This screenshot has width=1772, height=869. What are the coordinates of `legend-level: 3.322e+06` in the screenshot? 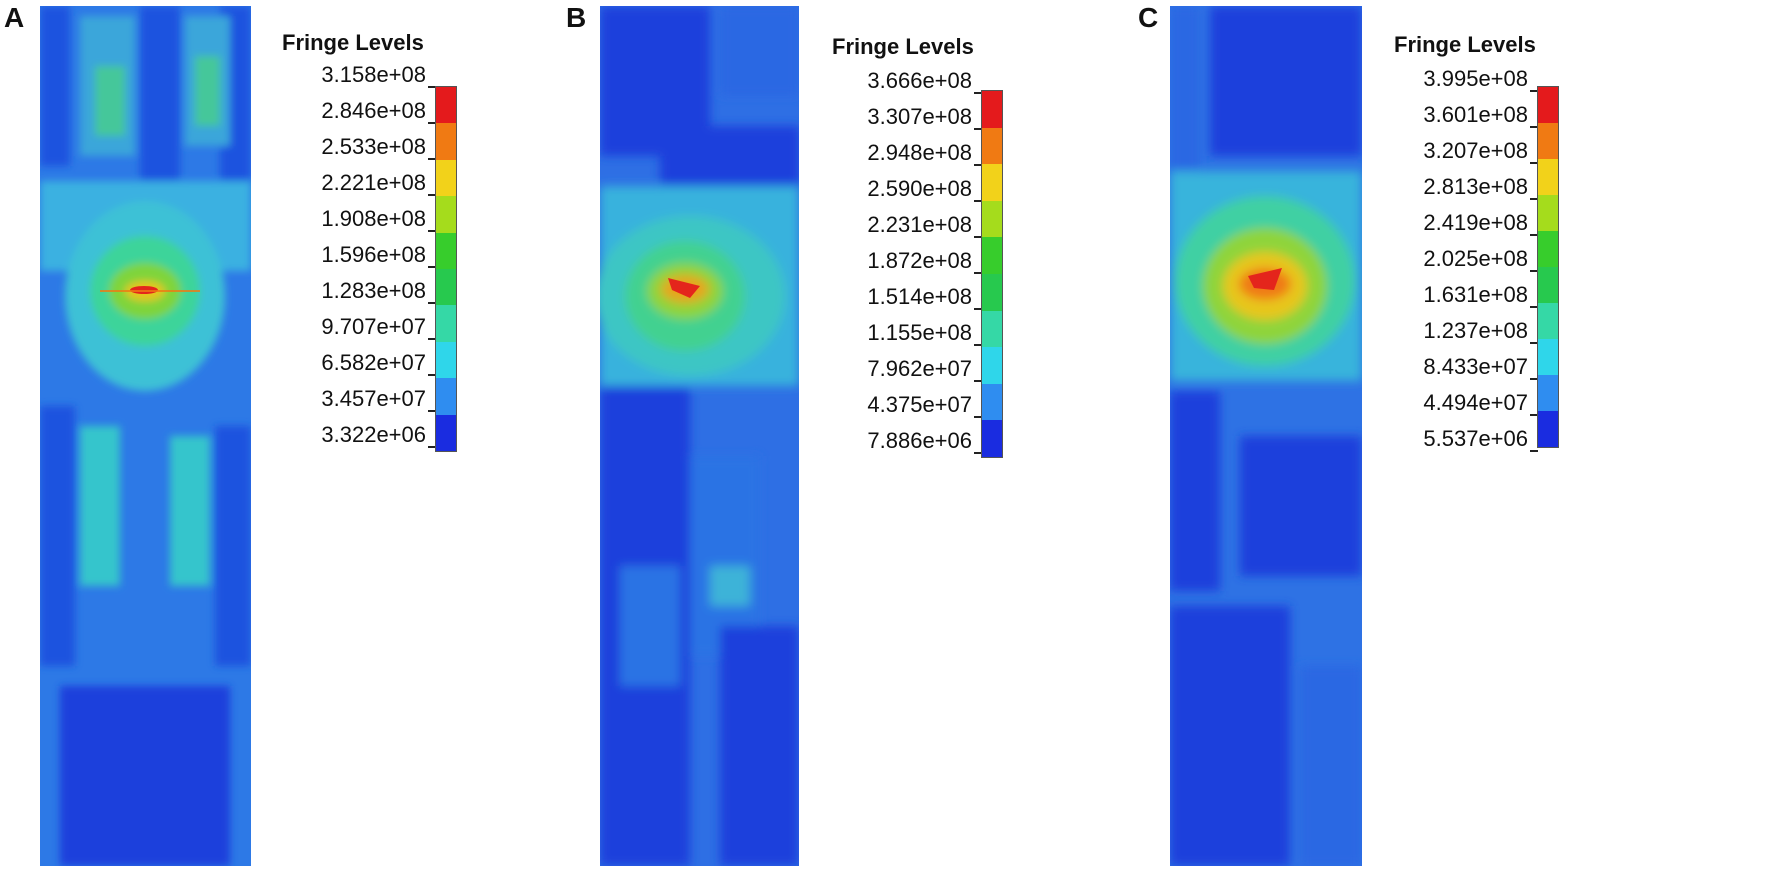 It's located at (373, 434).